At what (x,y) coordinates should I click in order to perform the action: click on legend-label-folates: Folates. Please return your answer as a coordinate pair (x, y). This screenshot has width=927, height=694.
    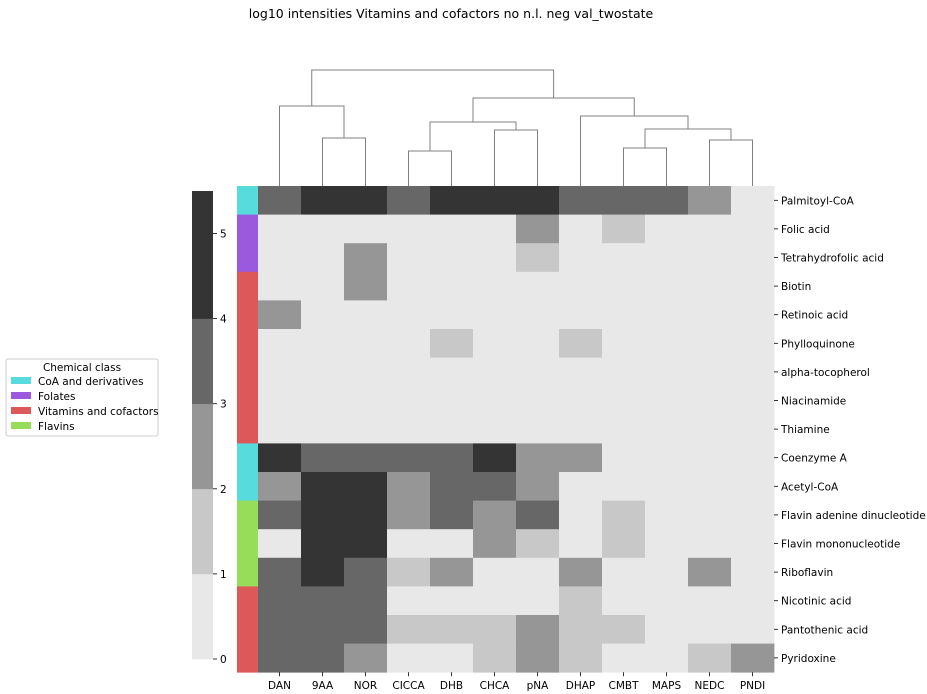
    Looking at the image, I should click on (57, 397).